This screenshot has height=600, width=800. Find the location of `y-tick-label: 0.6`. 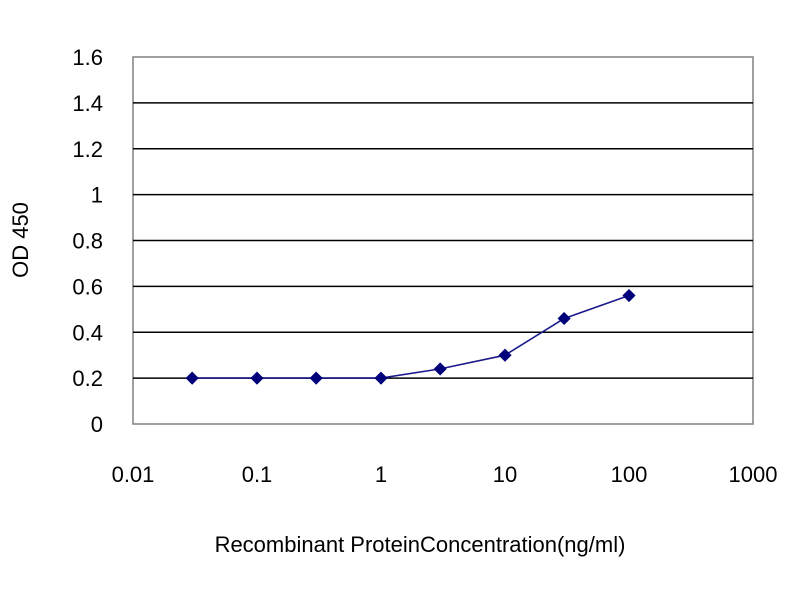

y-tick-label: 0.6 is located at coordinates (87, 286).